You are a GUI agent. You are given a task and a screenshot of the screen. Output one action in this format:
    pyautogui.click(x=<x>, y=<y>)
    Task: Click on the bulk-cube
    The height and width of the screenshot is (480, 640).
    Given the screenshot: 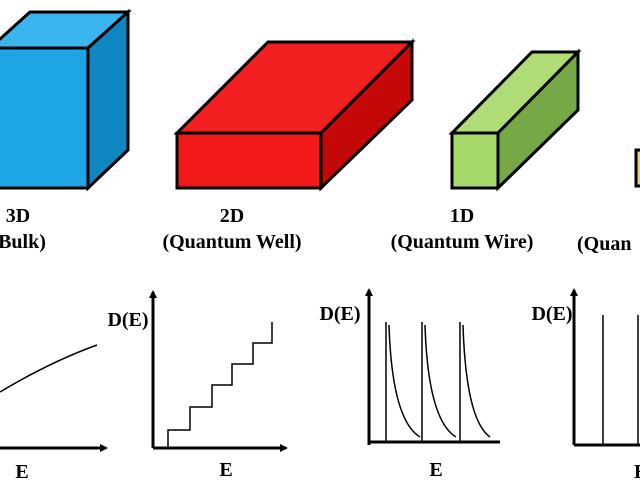 What is the action you would take?
    pyautogui.click(x=66, y=100)
    